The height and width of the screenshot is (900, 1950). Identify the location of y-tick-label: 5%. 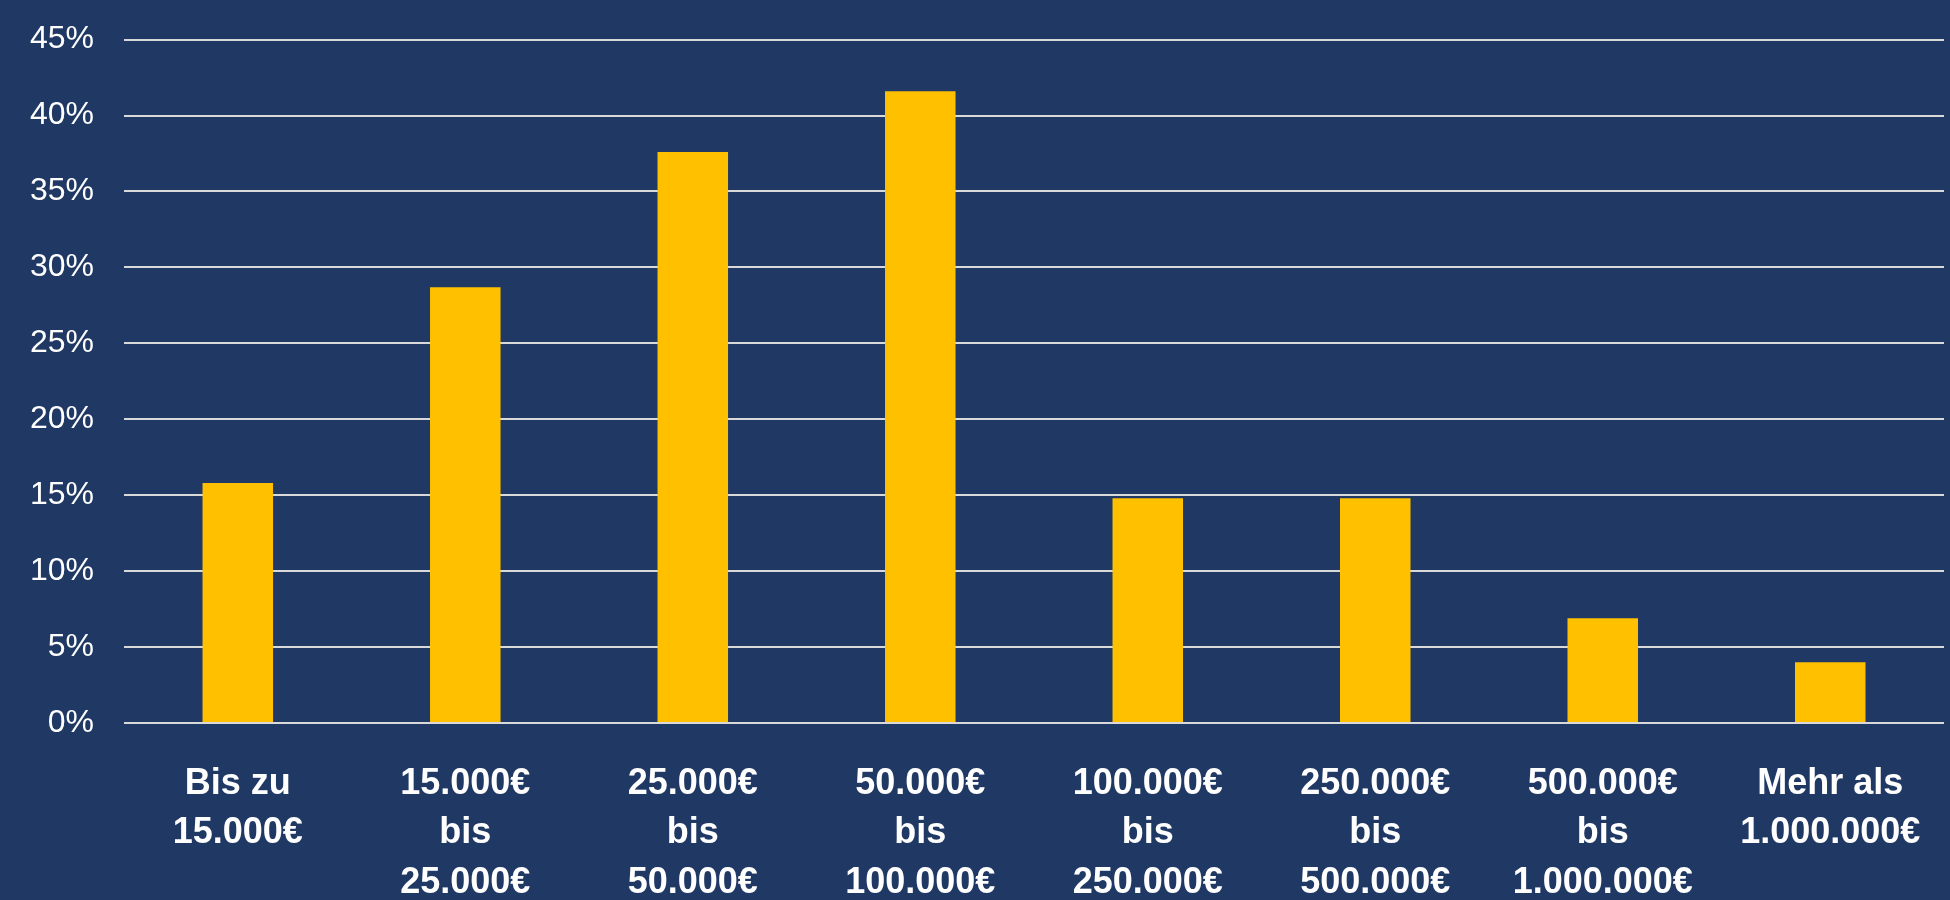
(71, 644).